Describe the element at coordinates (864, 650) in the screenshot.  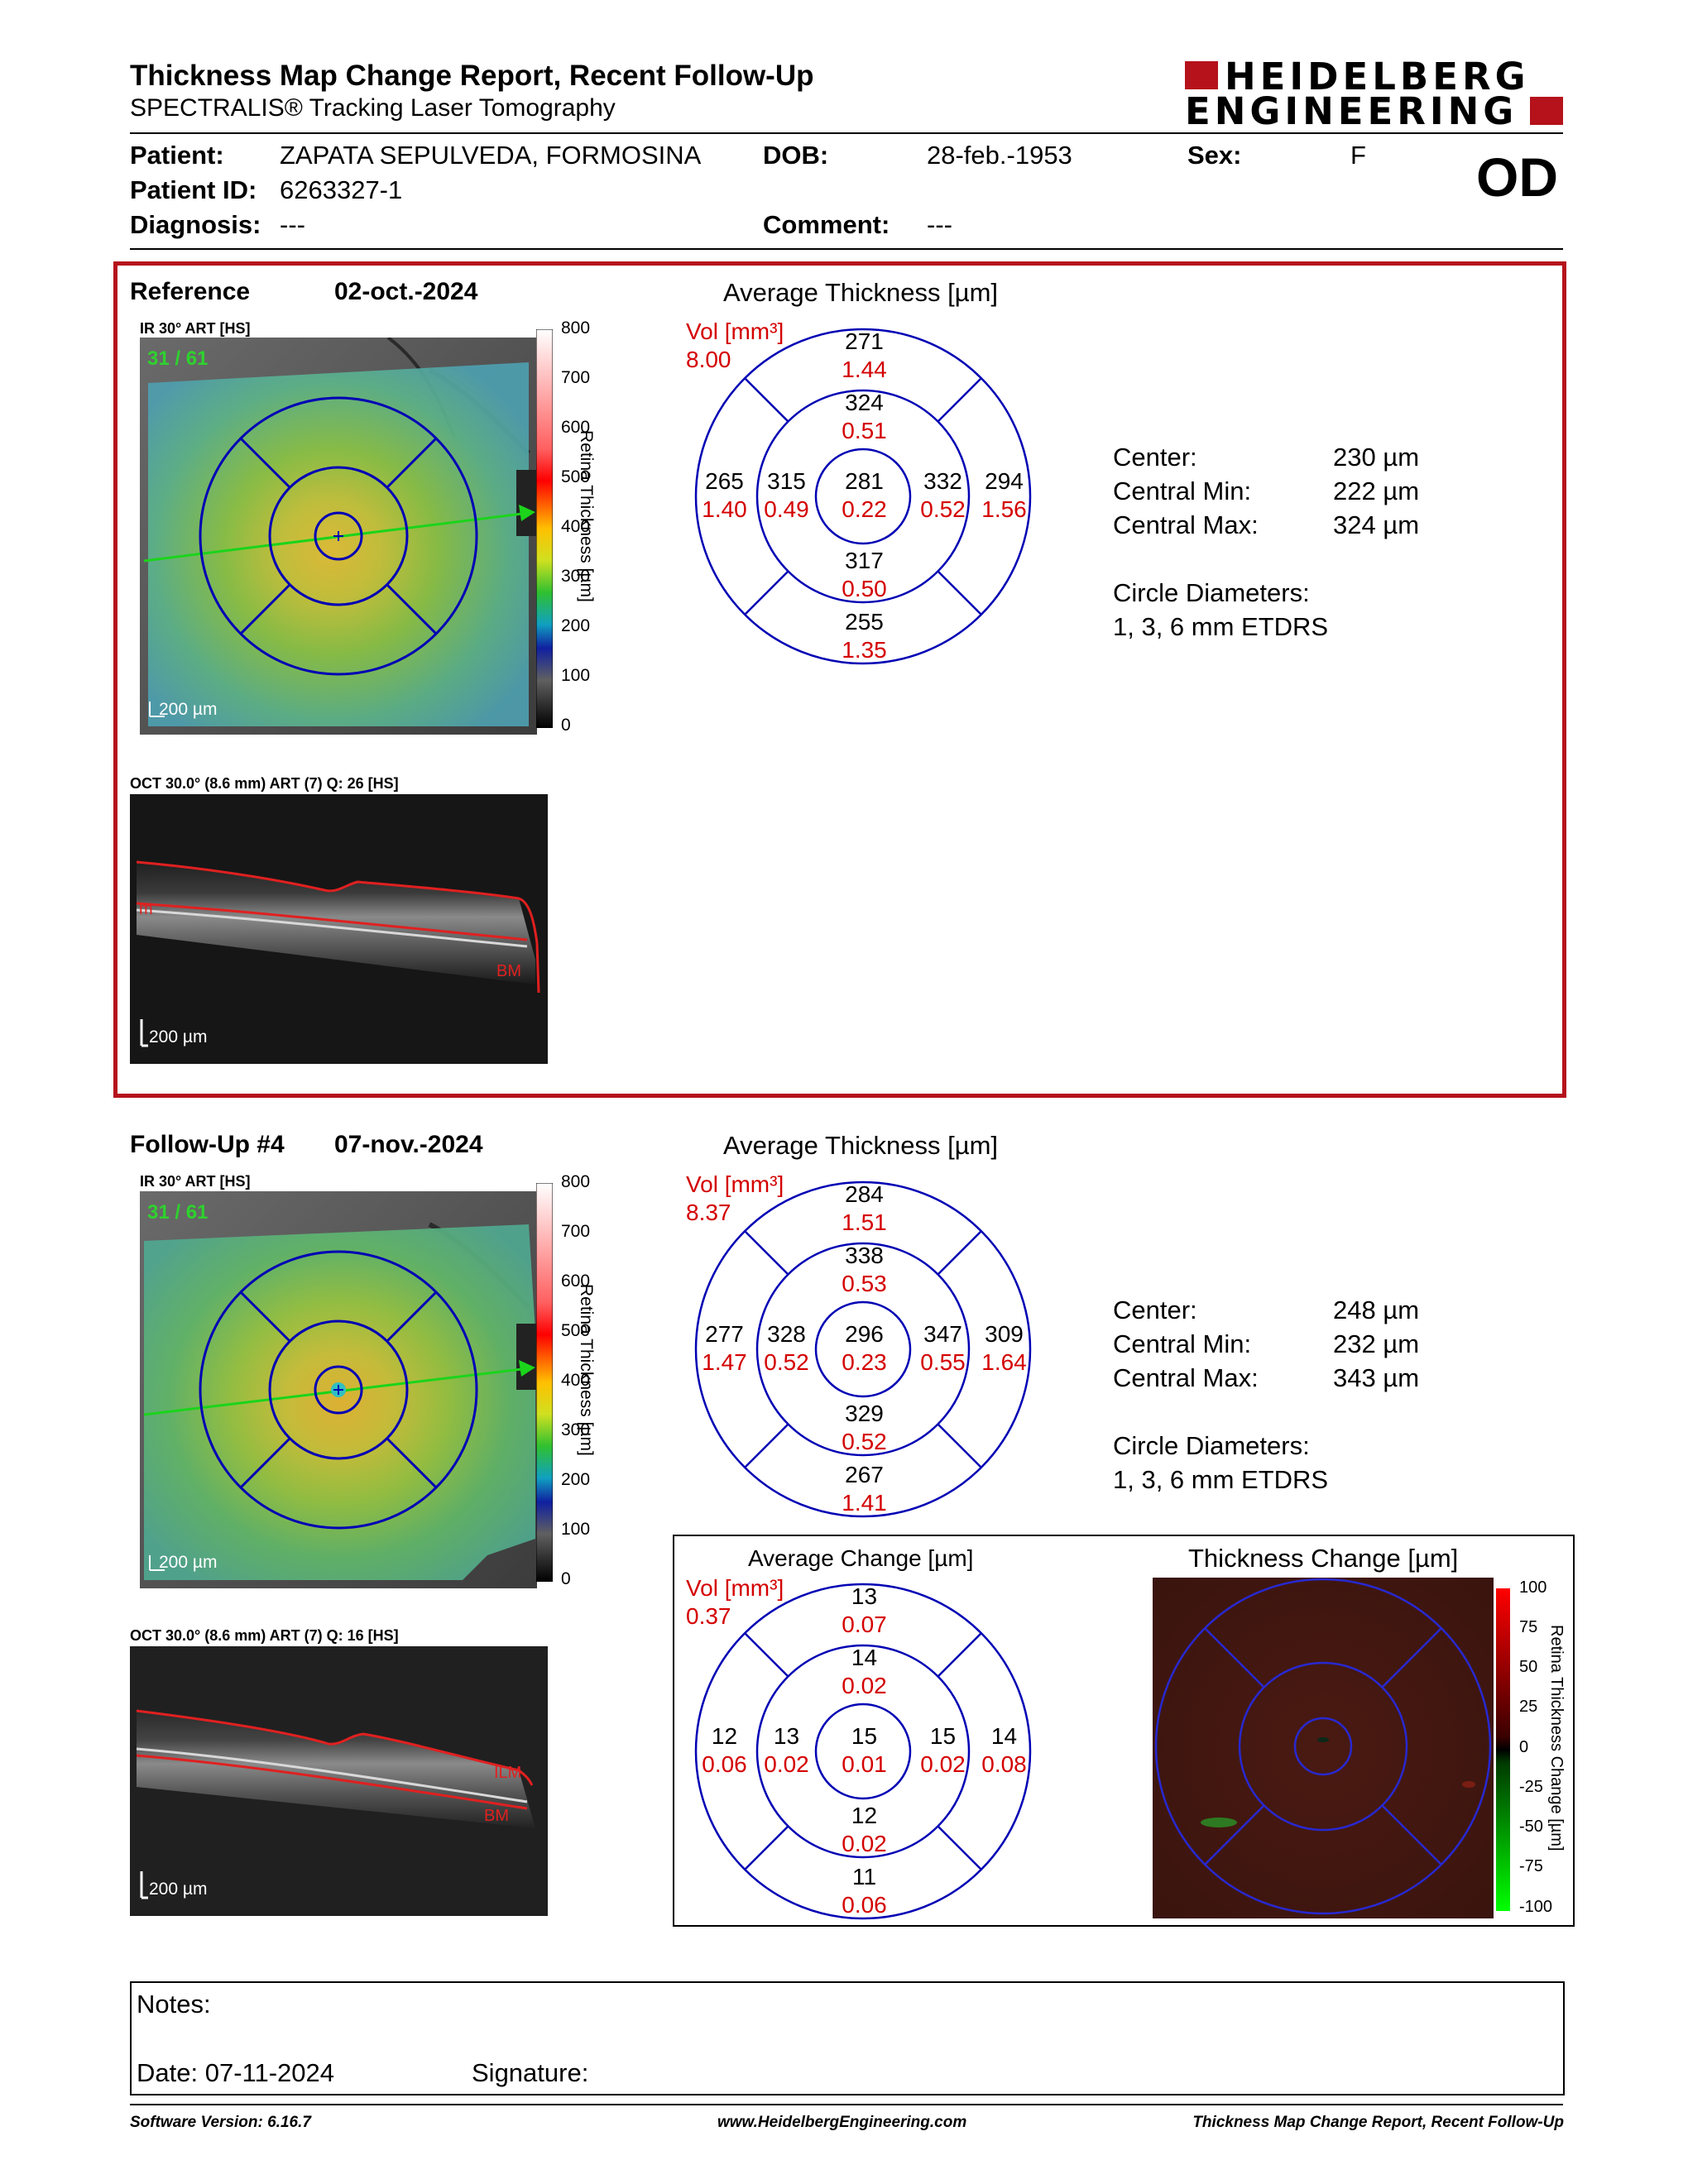
I see `etdrs-outer-inferior-volume: 1.35` at that location.